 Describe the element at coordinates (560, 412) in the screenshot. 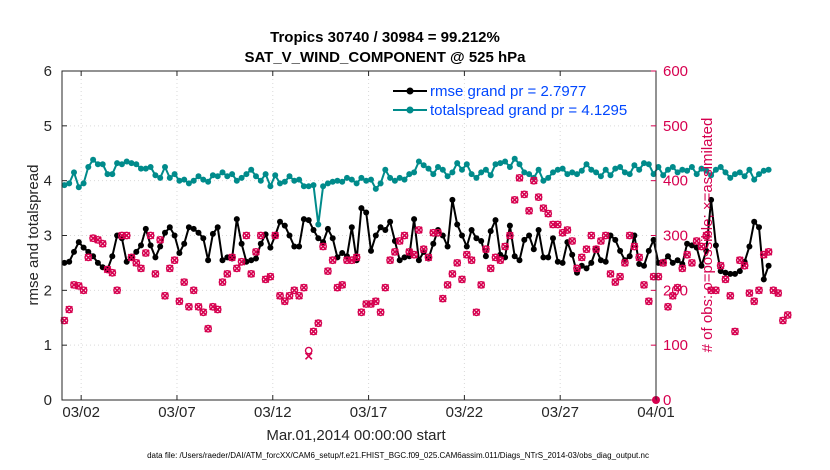

I see `x-tick-label: 03/27` at that location.